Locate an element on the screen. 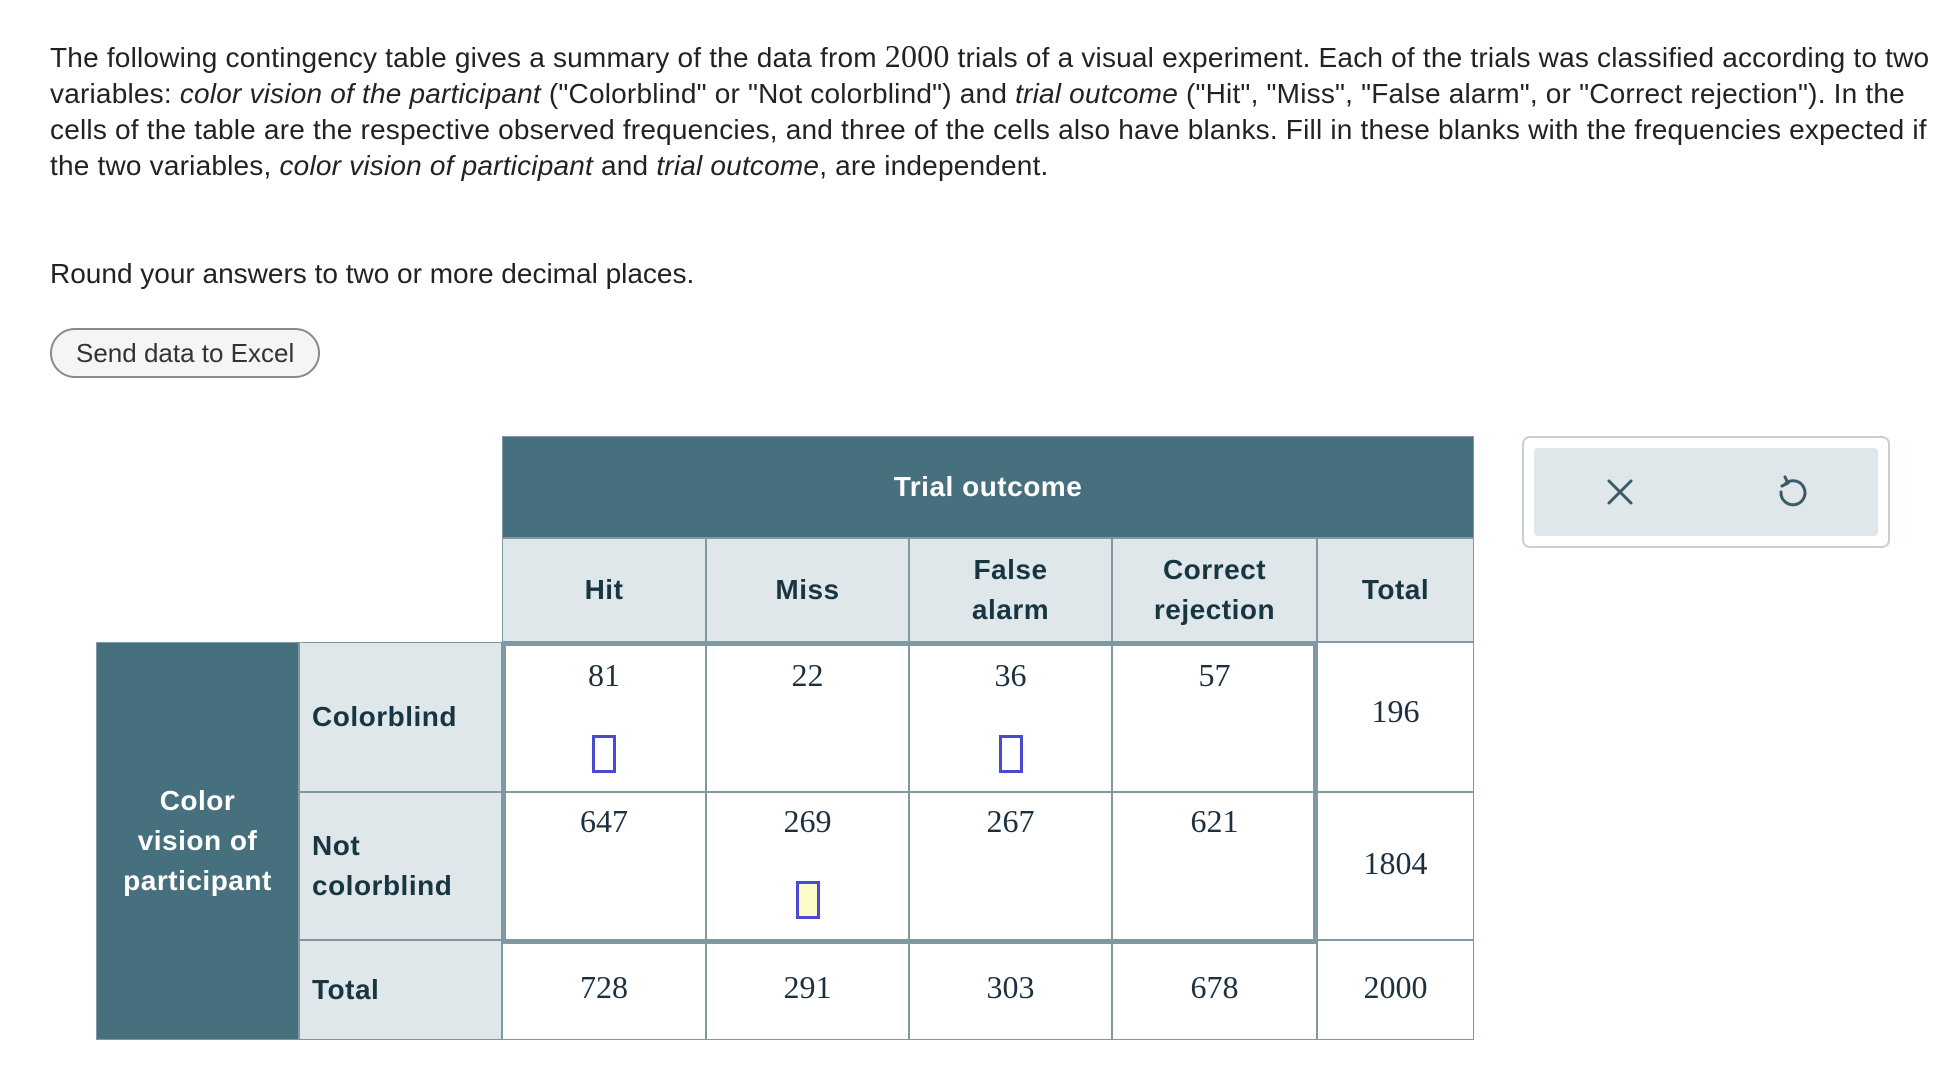  observed-value: 36 is located at coordinates (1010, 675).